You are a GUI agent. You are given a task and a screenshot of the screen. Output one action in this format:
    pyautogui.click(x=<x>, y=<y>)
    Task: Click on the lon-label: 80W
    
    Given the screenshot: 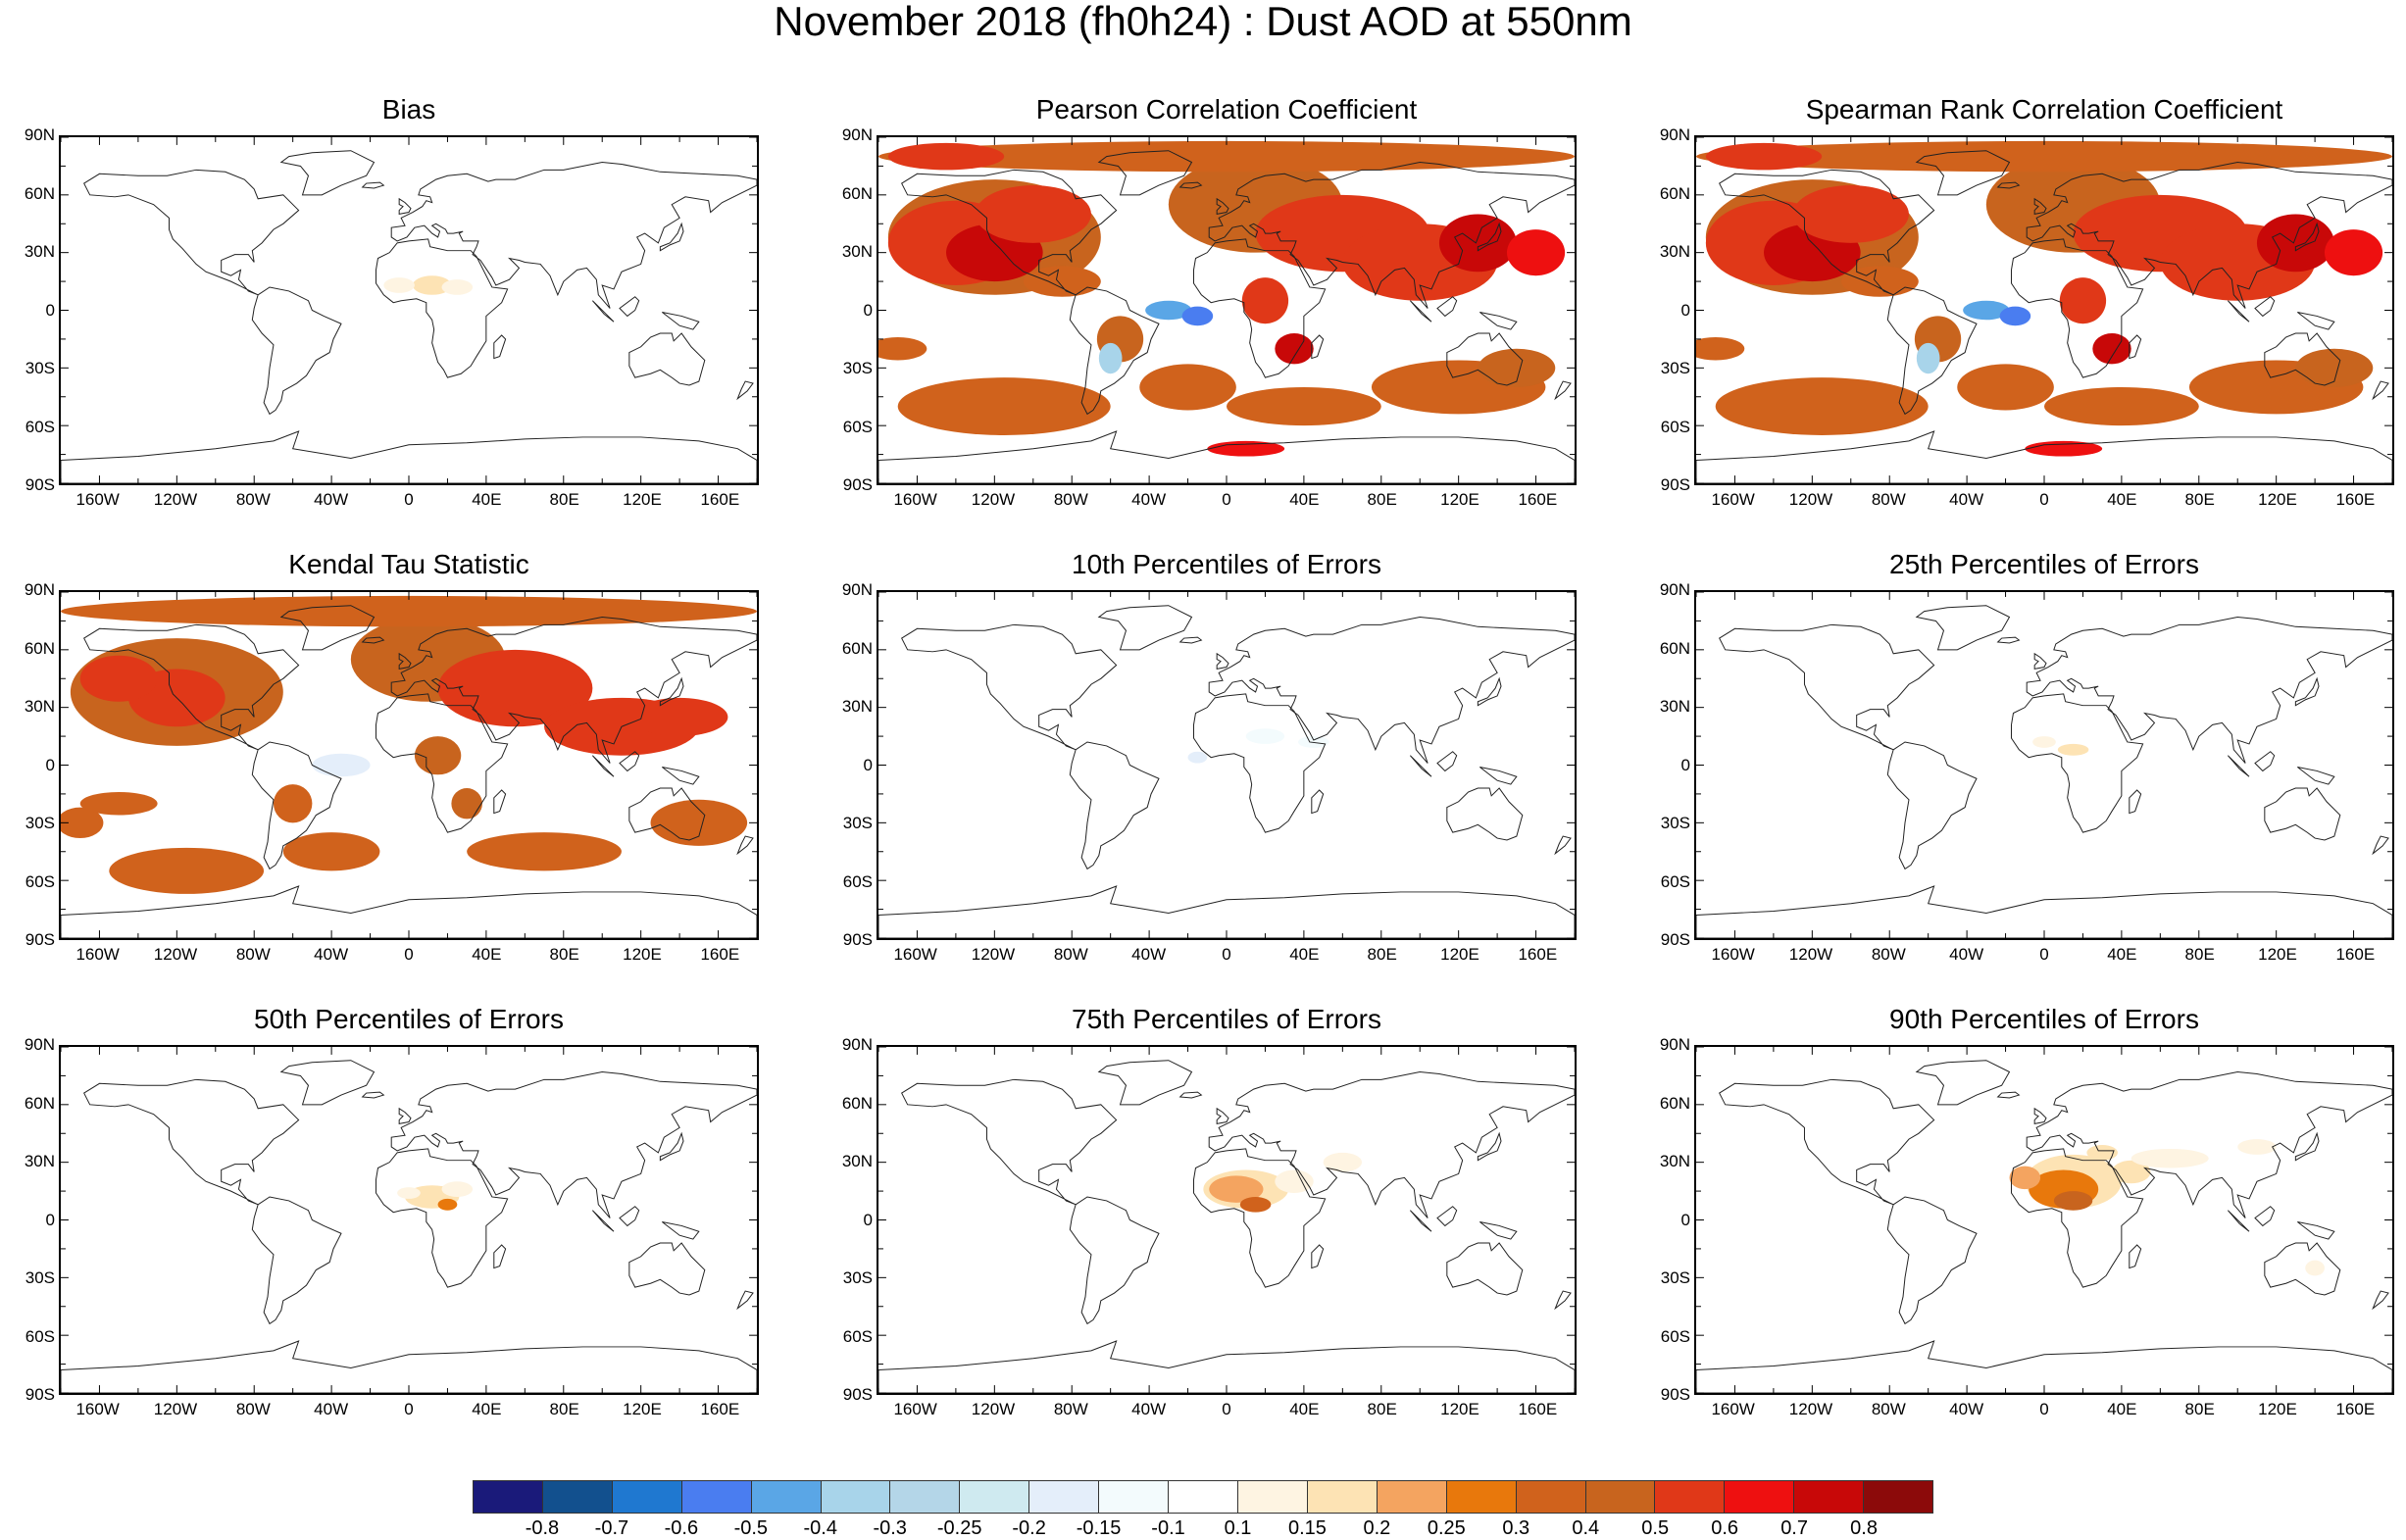 What is the action you would take?
    pyautogui.click(x=1070, y=1409)
    